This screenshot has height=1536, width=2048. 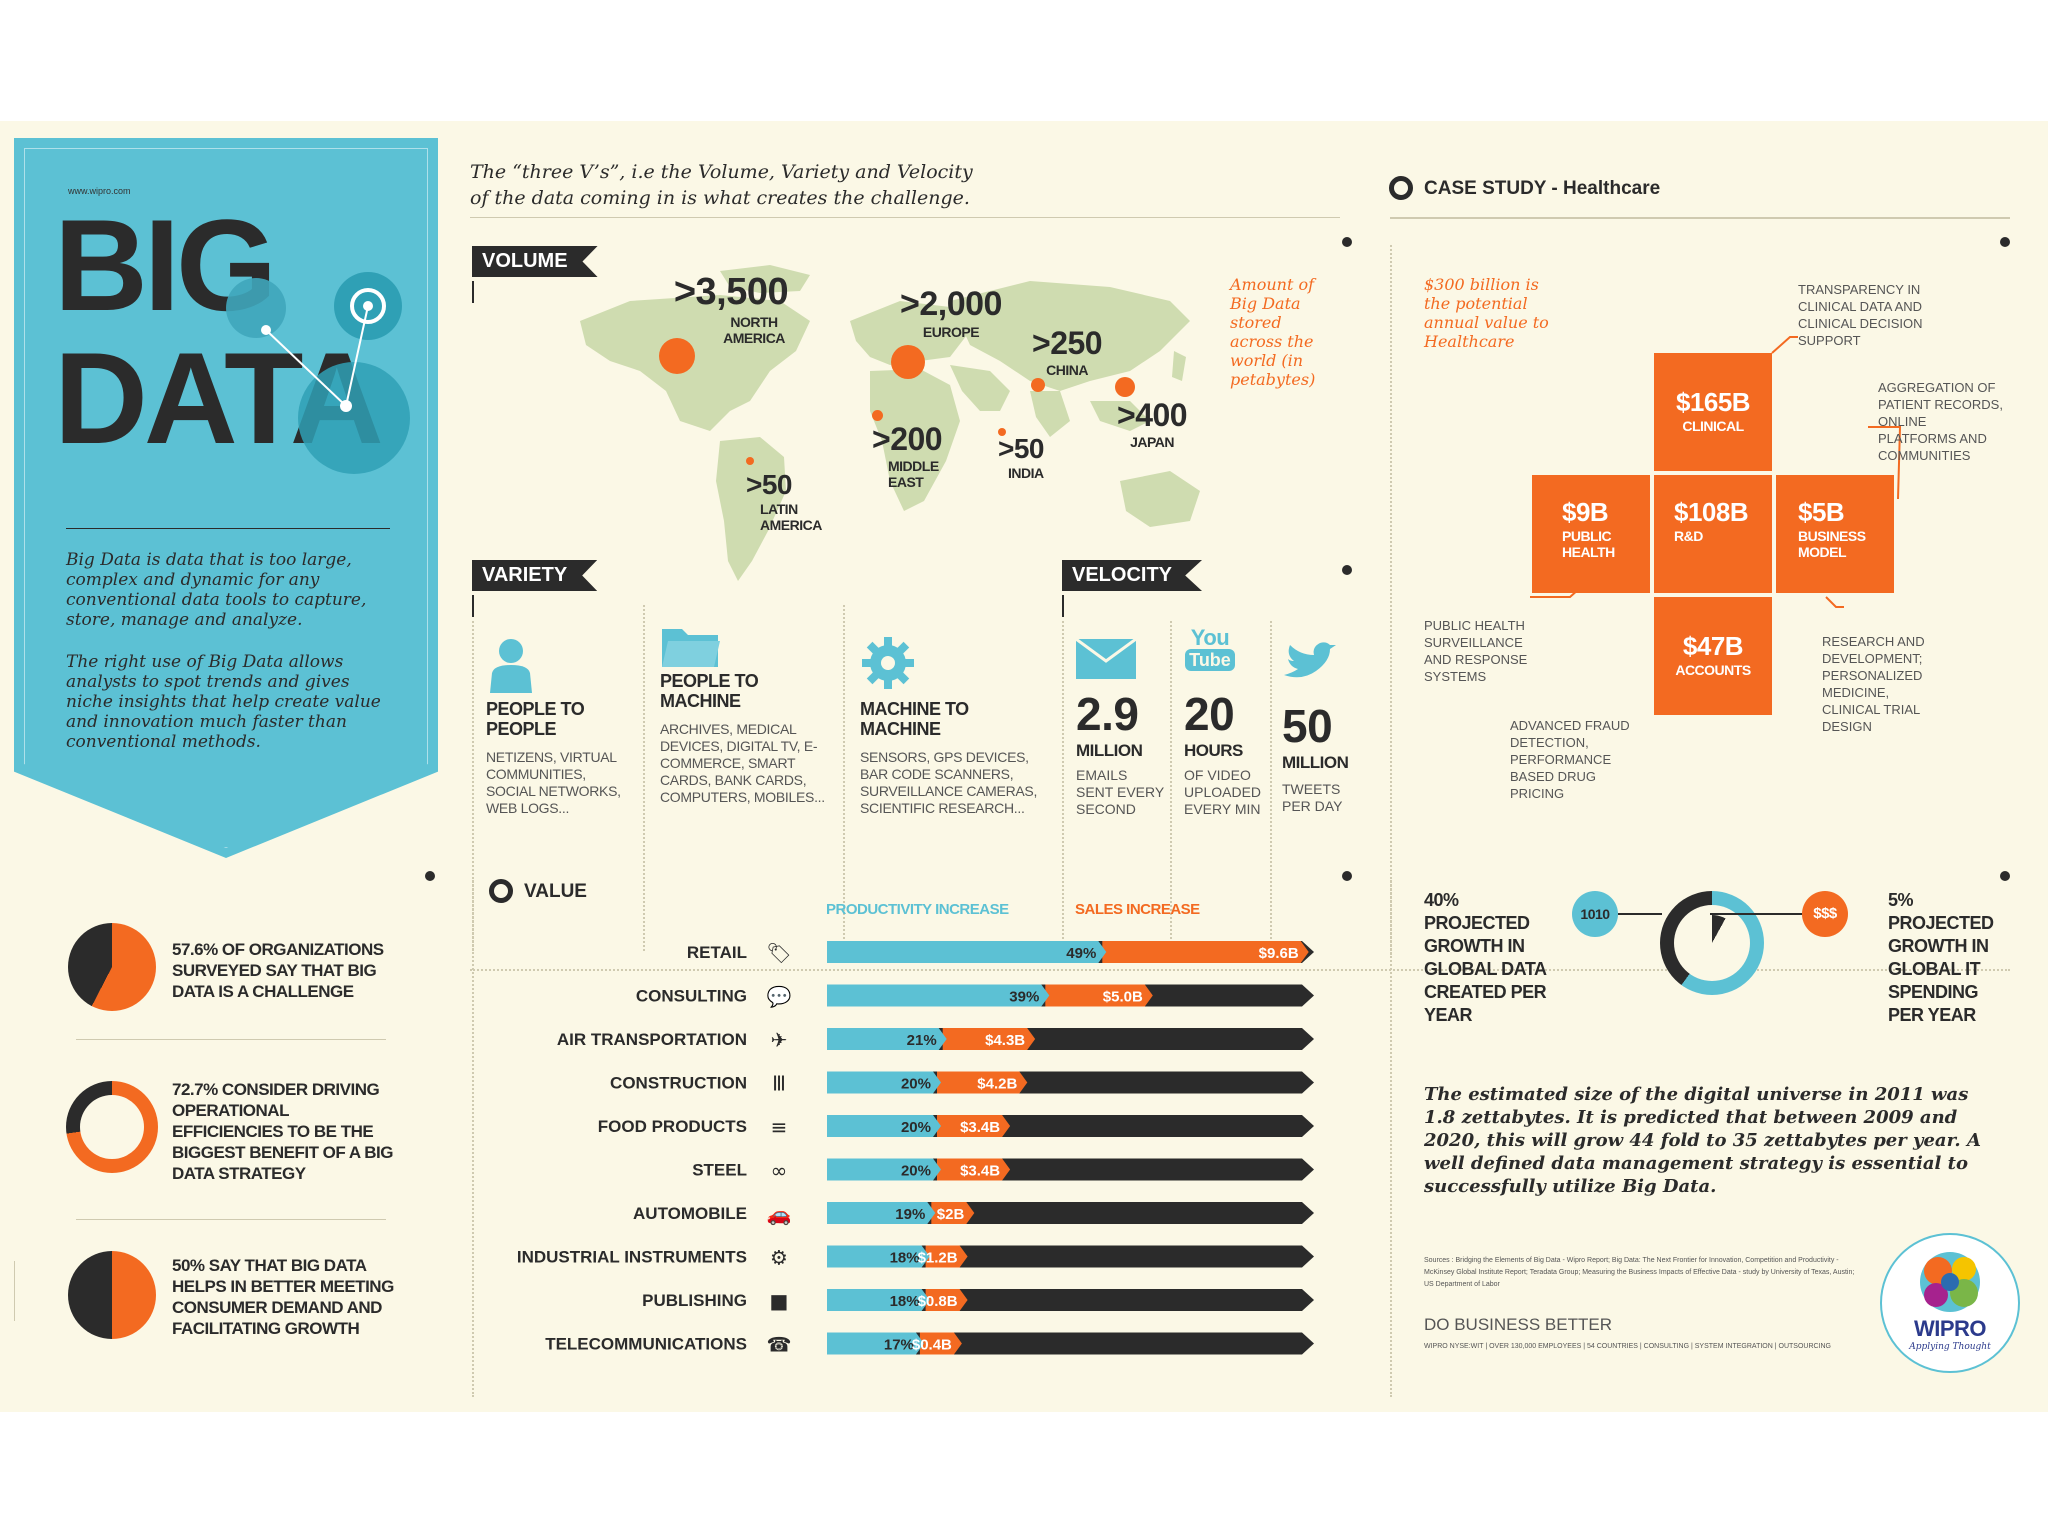 I want to click on sales-label: $4.3B, so click(x=1005, y=1040).